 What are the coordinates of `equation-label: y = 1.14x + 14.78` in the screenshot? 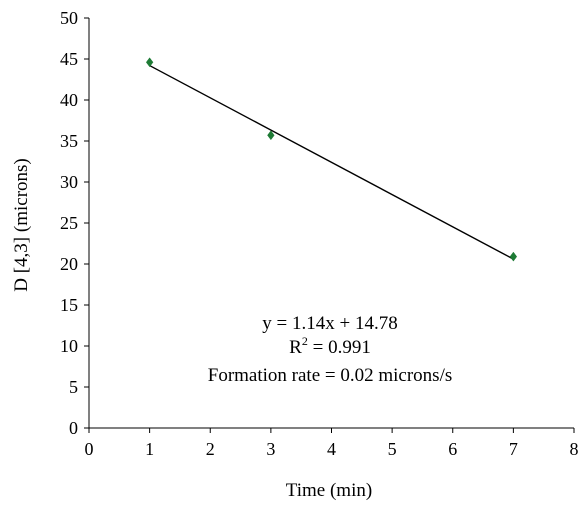 It's located at (329, 323).